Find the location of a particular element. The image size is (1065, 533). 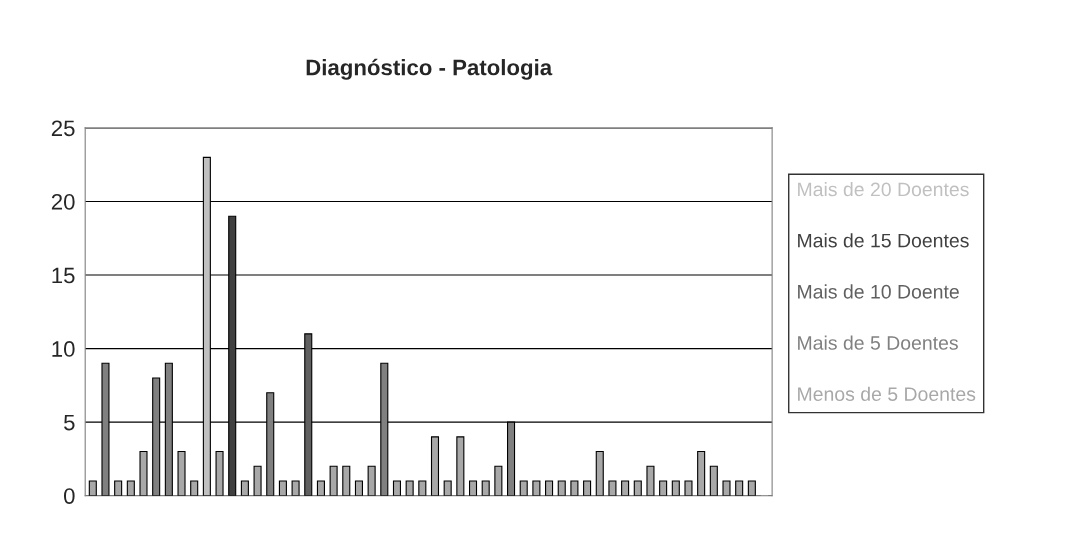

text: Menos de 5 Doentes is located at coordinates (887, 393).